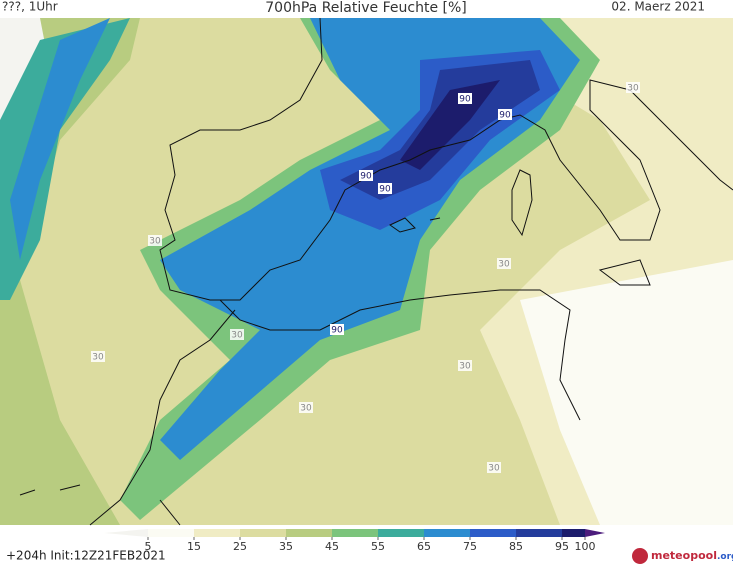 This screenshot has height=570, width=733. Describe the element at coordinates (585, 546) in the screenshot. I see `colorbar-tick-label: 100` at that location.